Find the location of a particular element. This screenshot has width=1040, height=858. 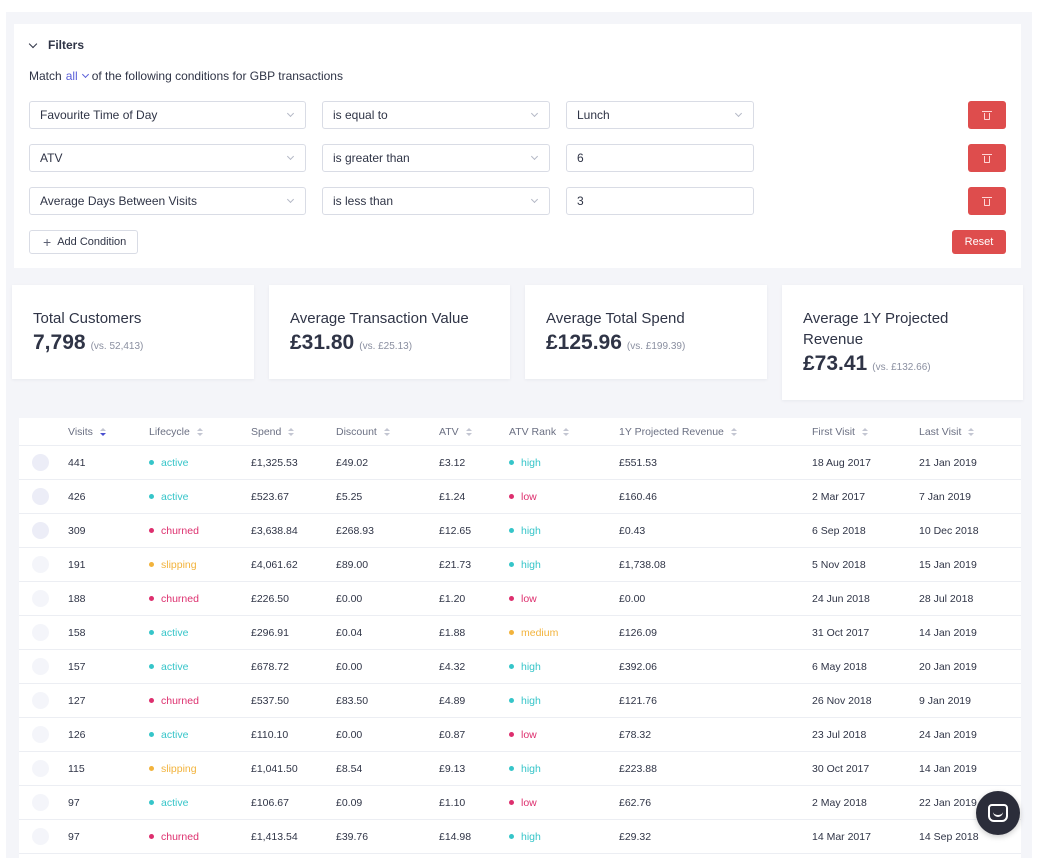

condition-value-select: Lunch is located at coordinates (660, 115).